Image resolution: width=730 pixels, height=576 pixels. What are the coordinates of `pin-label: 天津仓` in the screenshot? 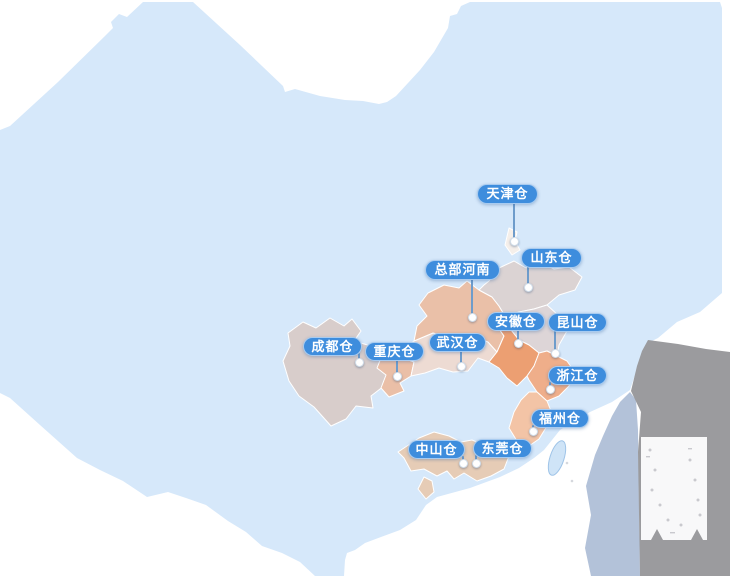 It's located at (507, 194).